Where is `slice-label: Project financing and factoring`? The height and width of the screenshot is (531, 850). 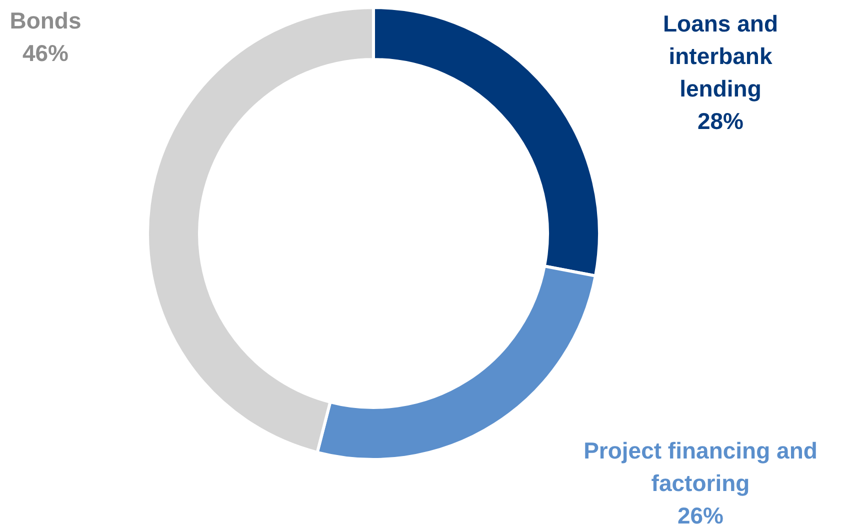 slice-label: Project financing and factoring is located at coordinates (701, 467).